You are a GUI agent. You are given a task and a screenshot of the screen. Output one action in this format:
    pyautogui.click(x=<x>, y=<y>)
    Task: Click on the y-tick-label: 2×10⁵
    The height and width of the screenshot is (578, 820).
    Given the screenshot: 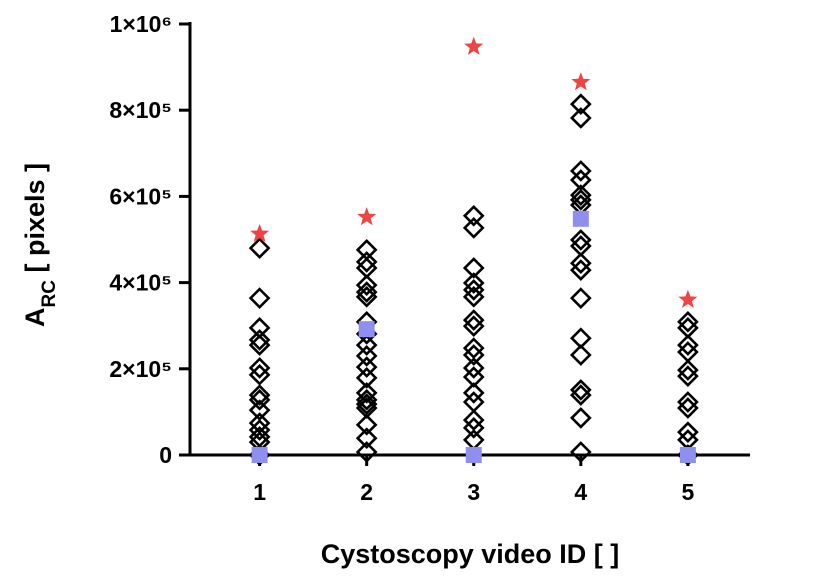 What is the action you would take?
    pyautogui.click(x=140, y=369)
    